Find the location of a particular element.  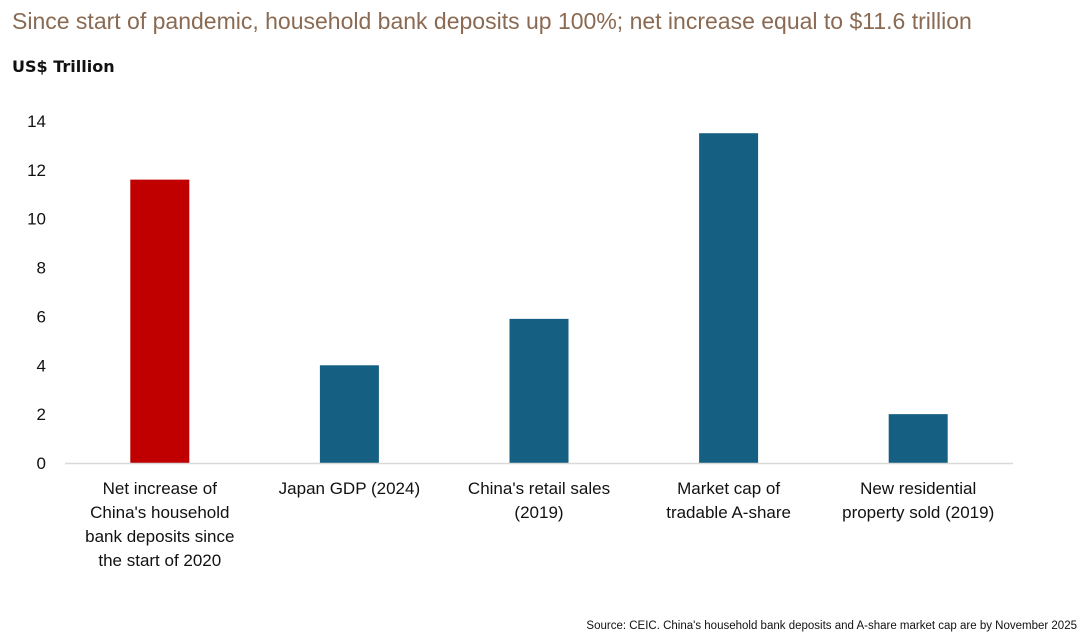

x-category-label-line: bank deposits since is located at coordinates (160, 536).